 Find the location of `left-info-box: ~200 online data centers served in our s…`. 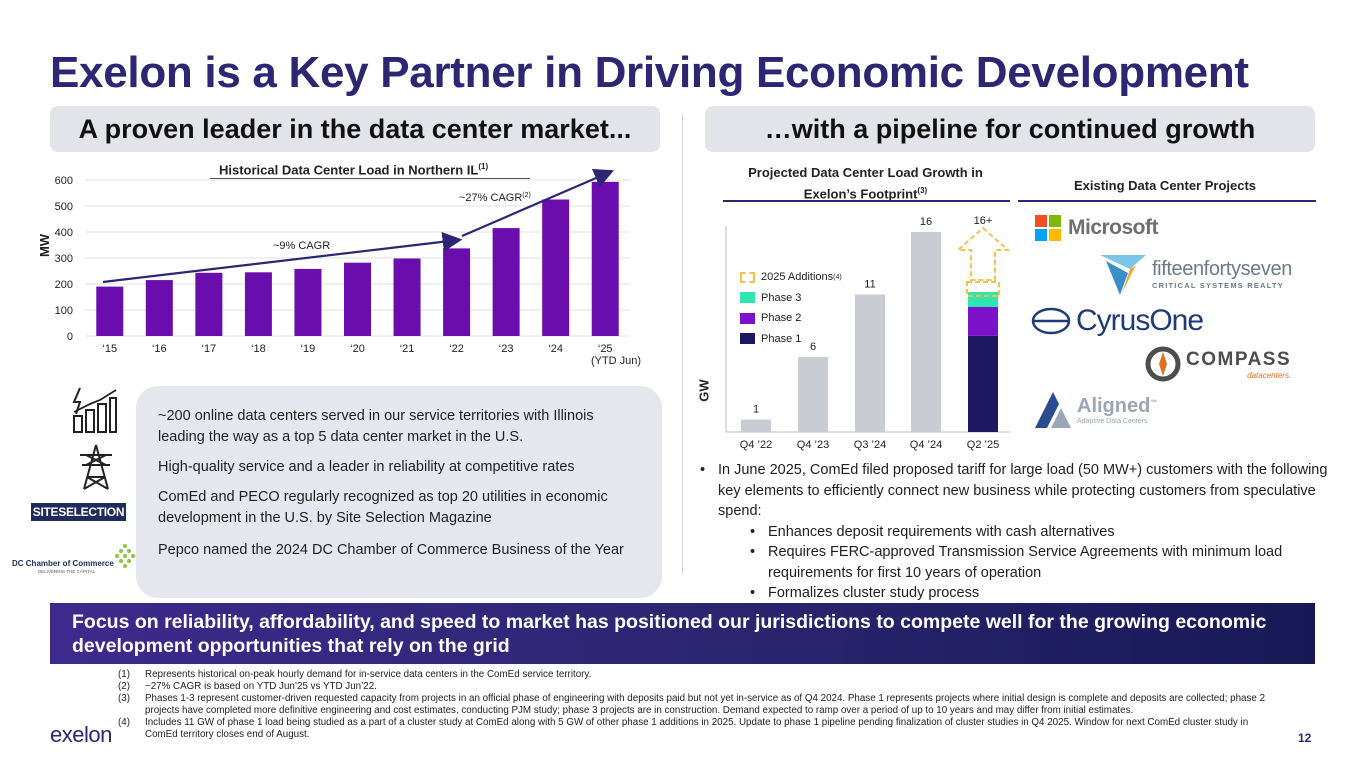

left-info-box: ~200 online data centers served in our s… is located at coordinates (399, 492).